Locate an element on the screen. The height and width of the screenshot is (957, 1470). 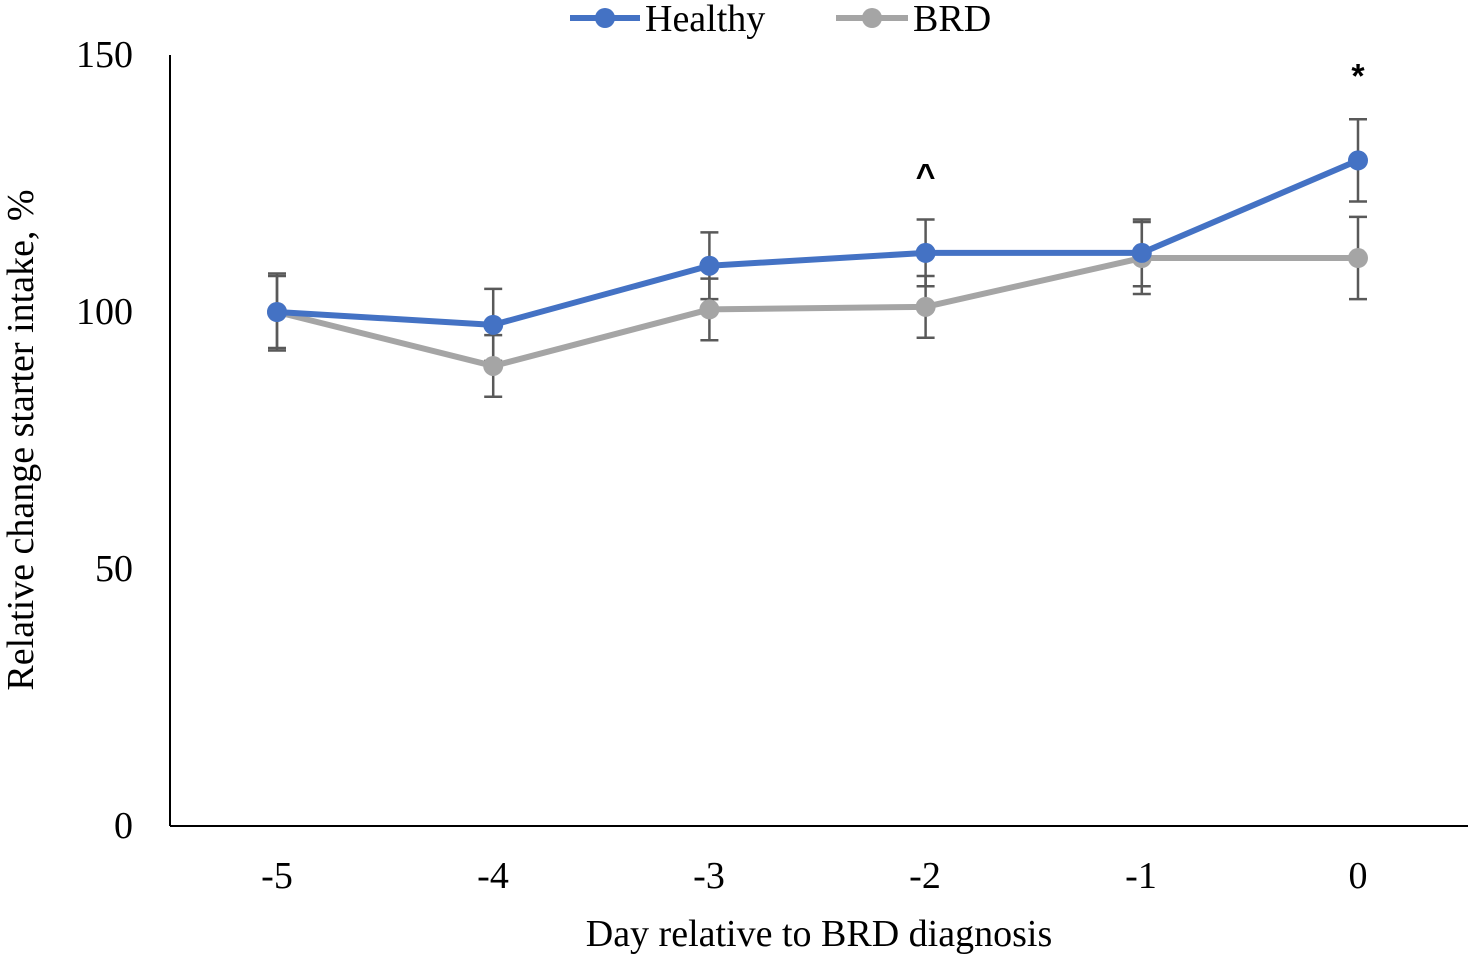
legend-item-brd: BRD is located at coordinates (913, 20).